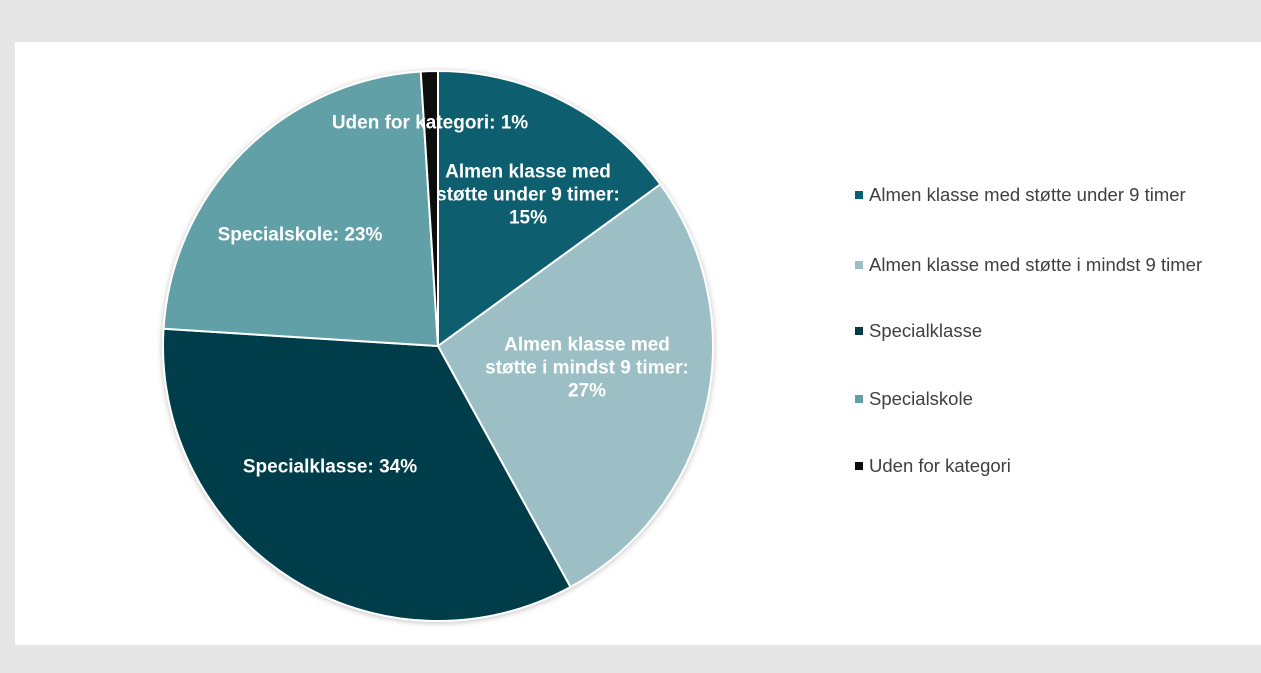  I want to click on legend-label: Specialskole, so click(921, 398).